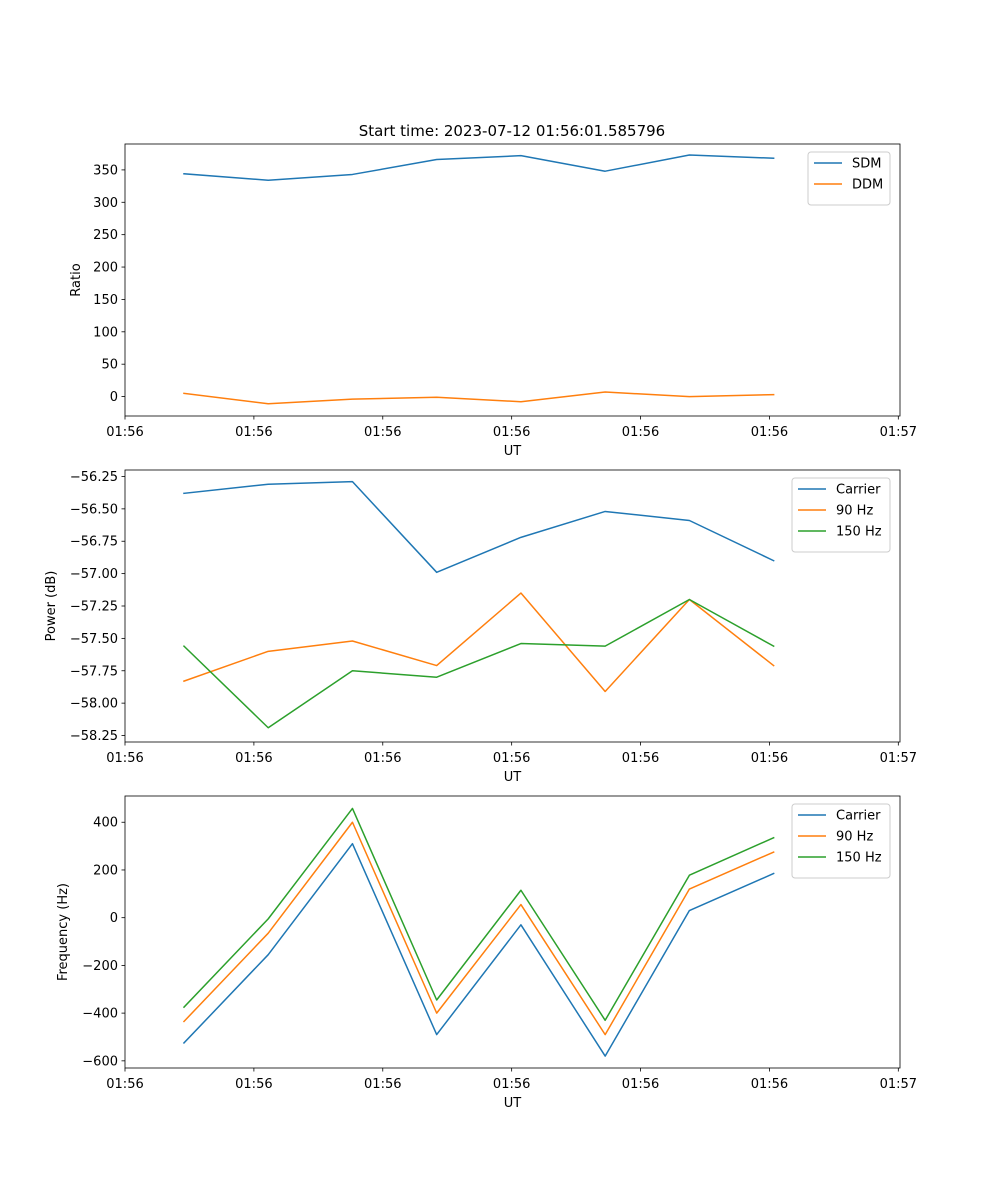 Image resolution: width=1000 pixels, height=1200 pixels. What do you see at coordinates (512, 131) in the screenshot?
I see `figure-title: Start time: 2023-07-12 01:56:01.585796` at bounding box center [512, 131].